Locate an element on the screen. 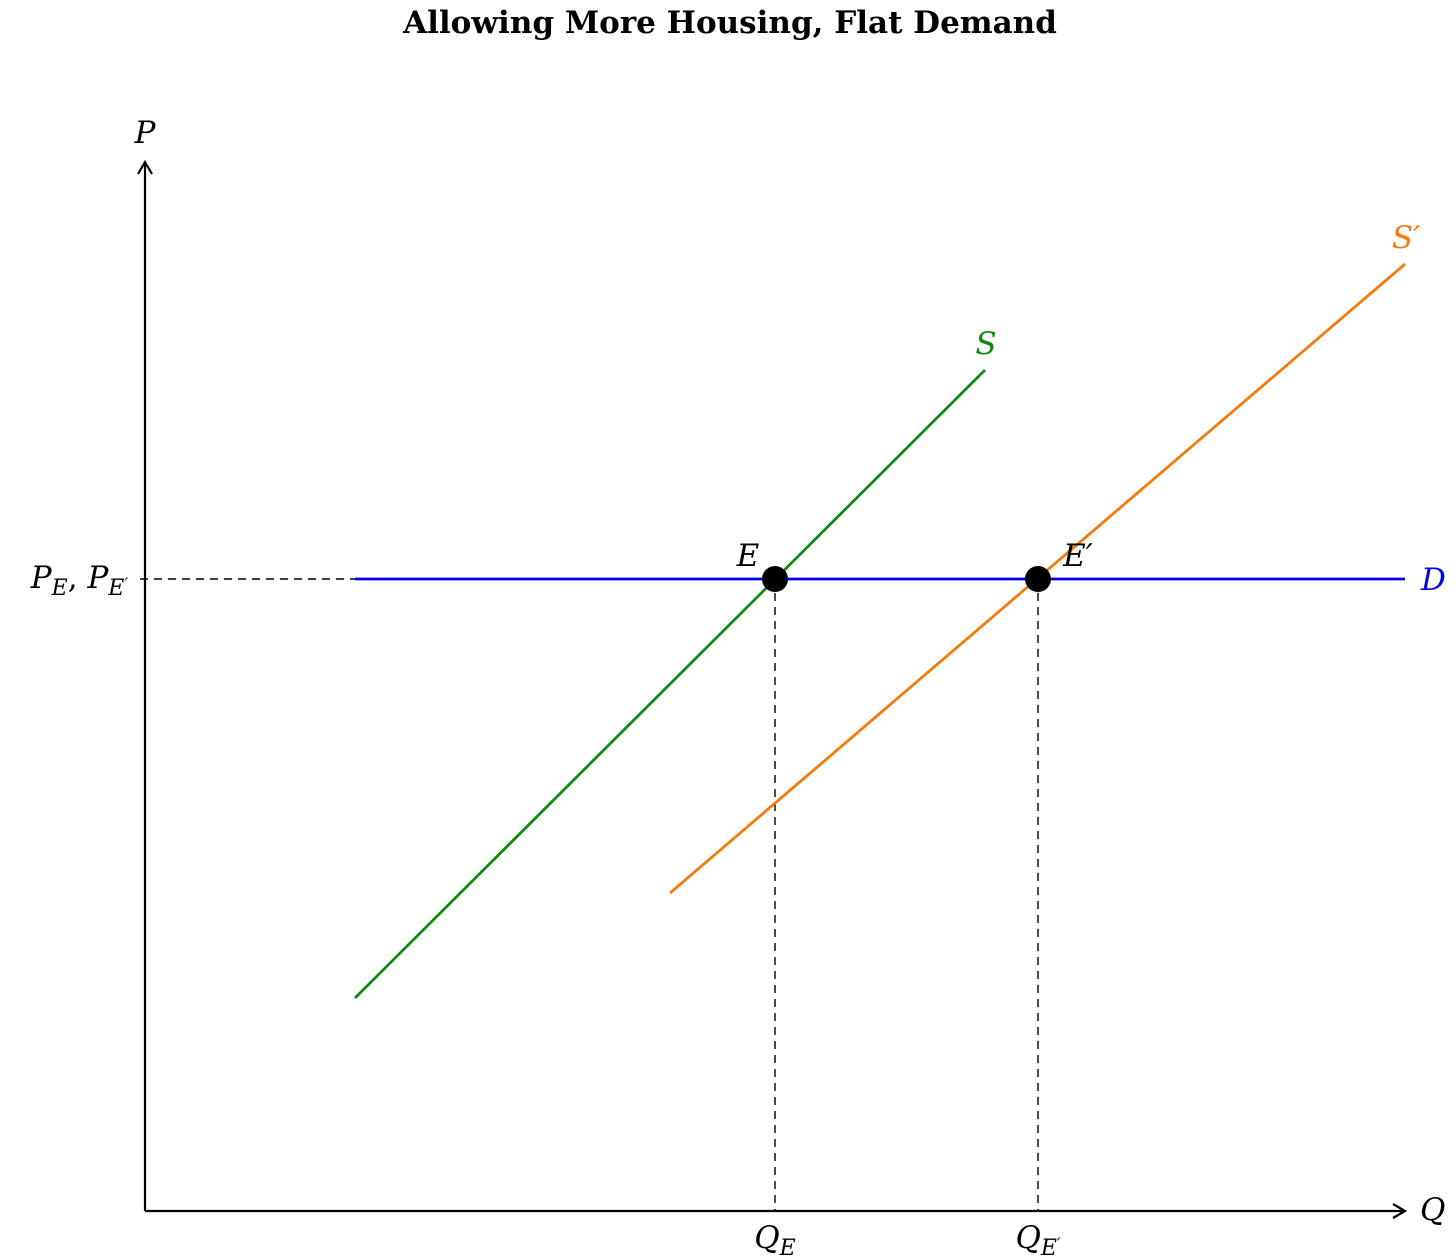  equilibrium-shifted-point is located at coordinates (1038, 579).